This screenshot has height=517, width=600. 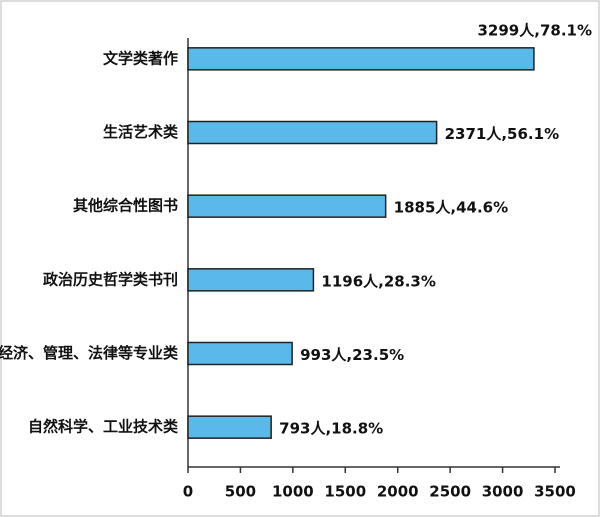 I want to click on value-label: 1885人,44.6%, so click(x=451, y=208).